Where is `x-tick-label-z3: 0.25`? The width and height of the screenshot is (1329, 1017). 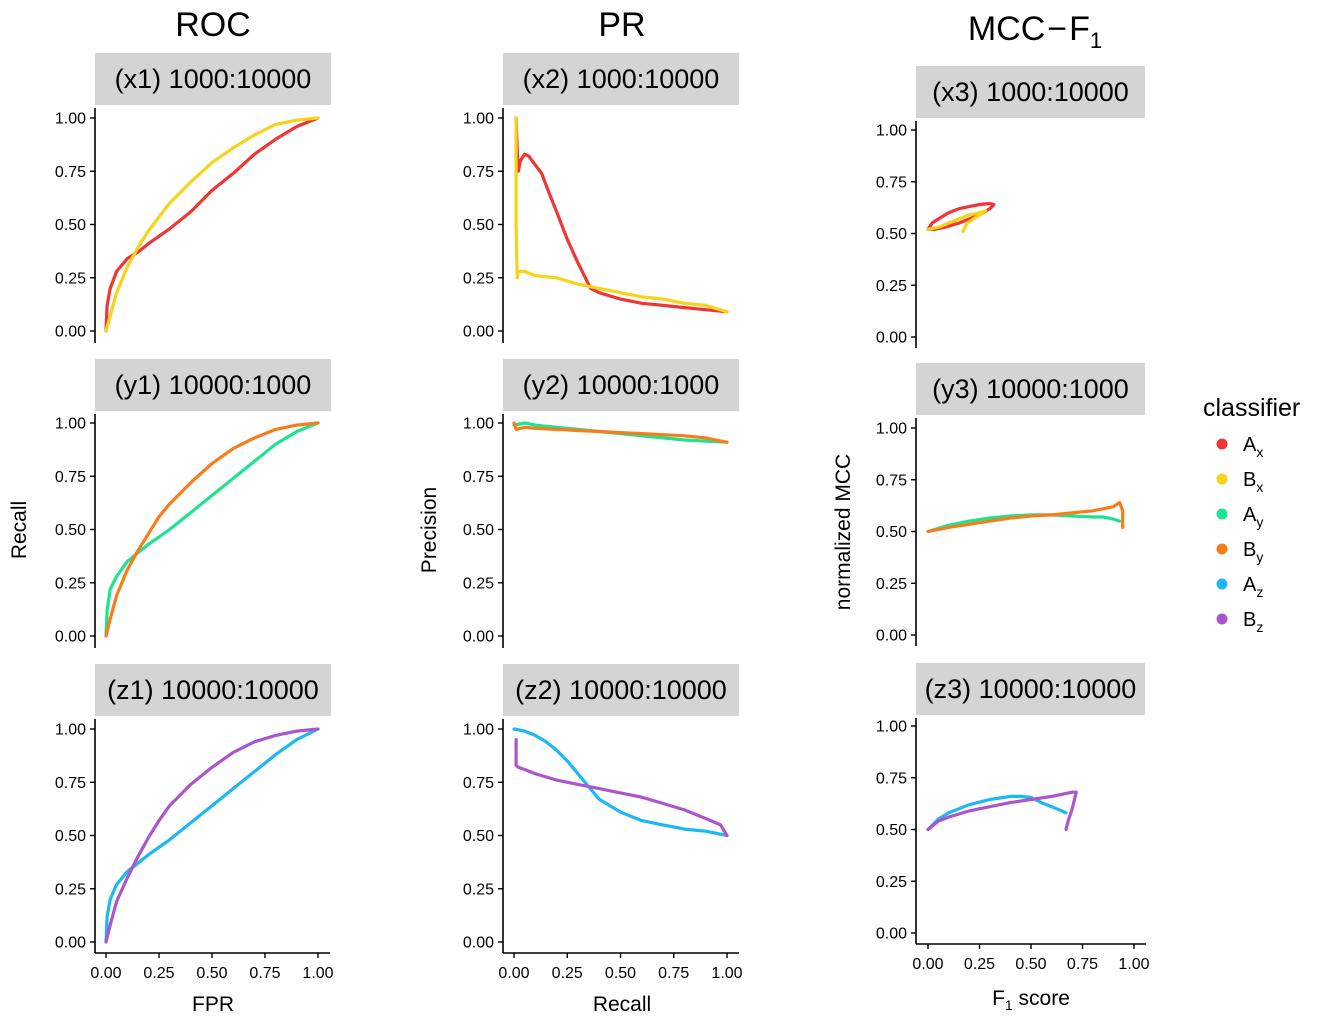
x-tick-label-z3: 0.25 is located at coordinates (979, 964).